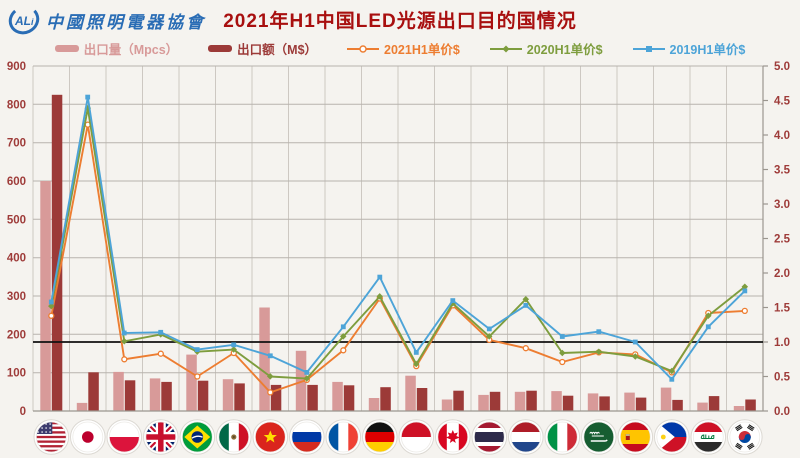 The width and height of the screenshot is (800, 458). Describe the element at coordinates (343, 437) in the screenshot. I see `flag-fr-icon` at that location.